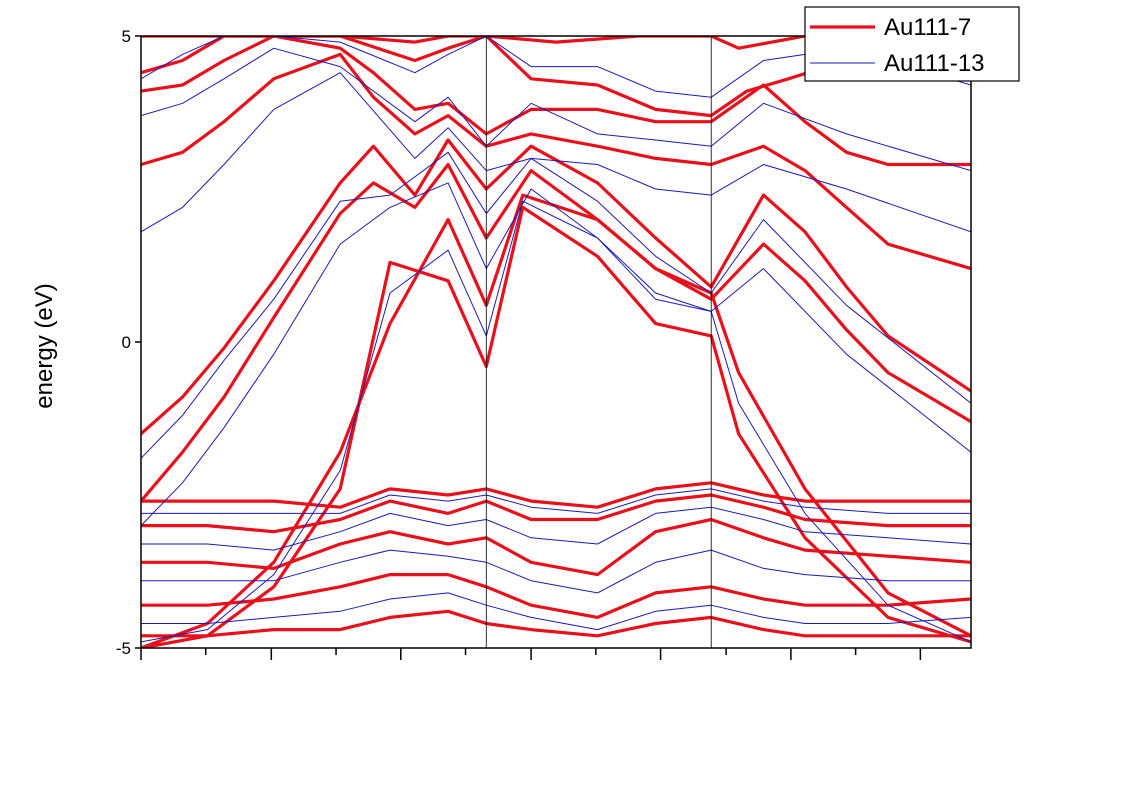  I want to click on legend-box, so click(912, 44).